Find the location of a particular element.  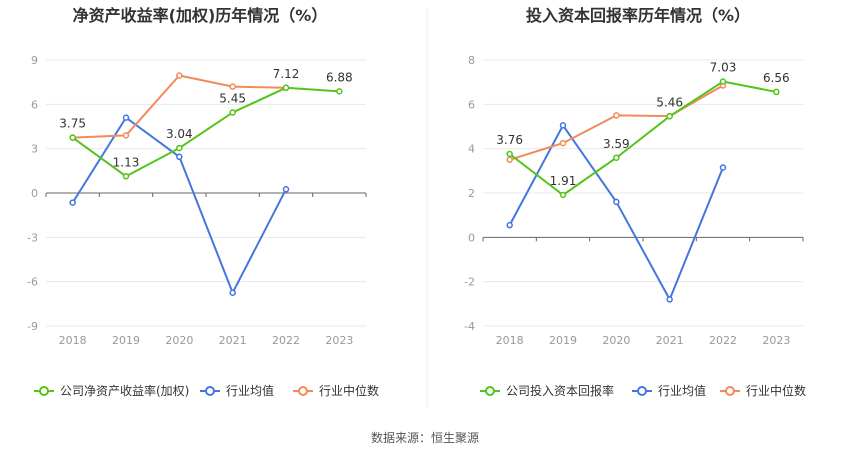

y-tick-label: 4 is located at coordinates (471, 149).